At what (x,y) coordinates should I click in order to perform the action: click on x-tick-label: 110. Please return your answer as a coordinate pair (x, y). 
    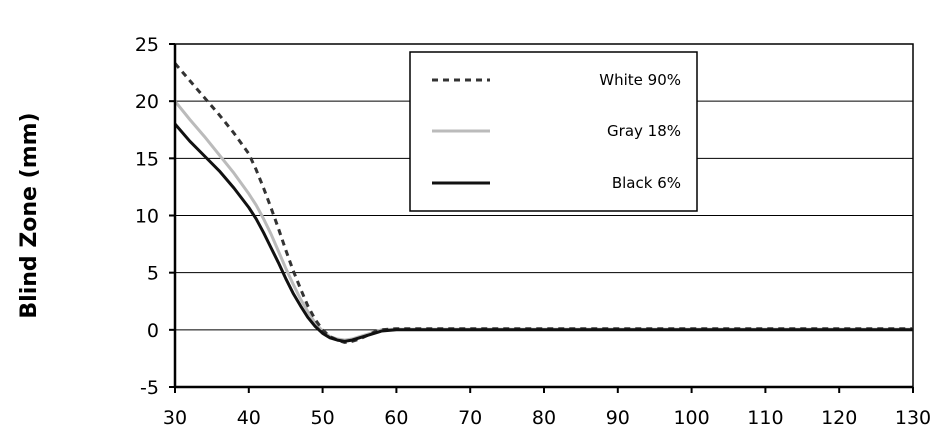
    Looking at the image, I should click on (765, 418).